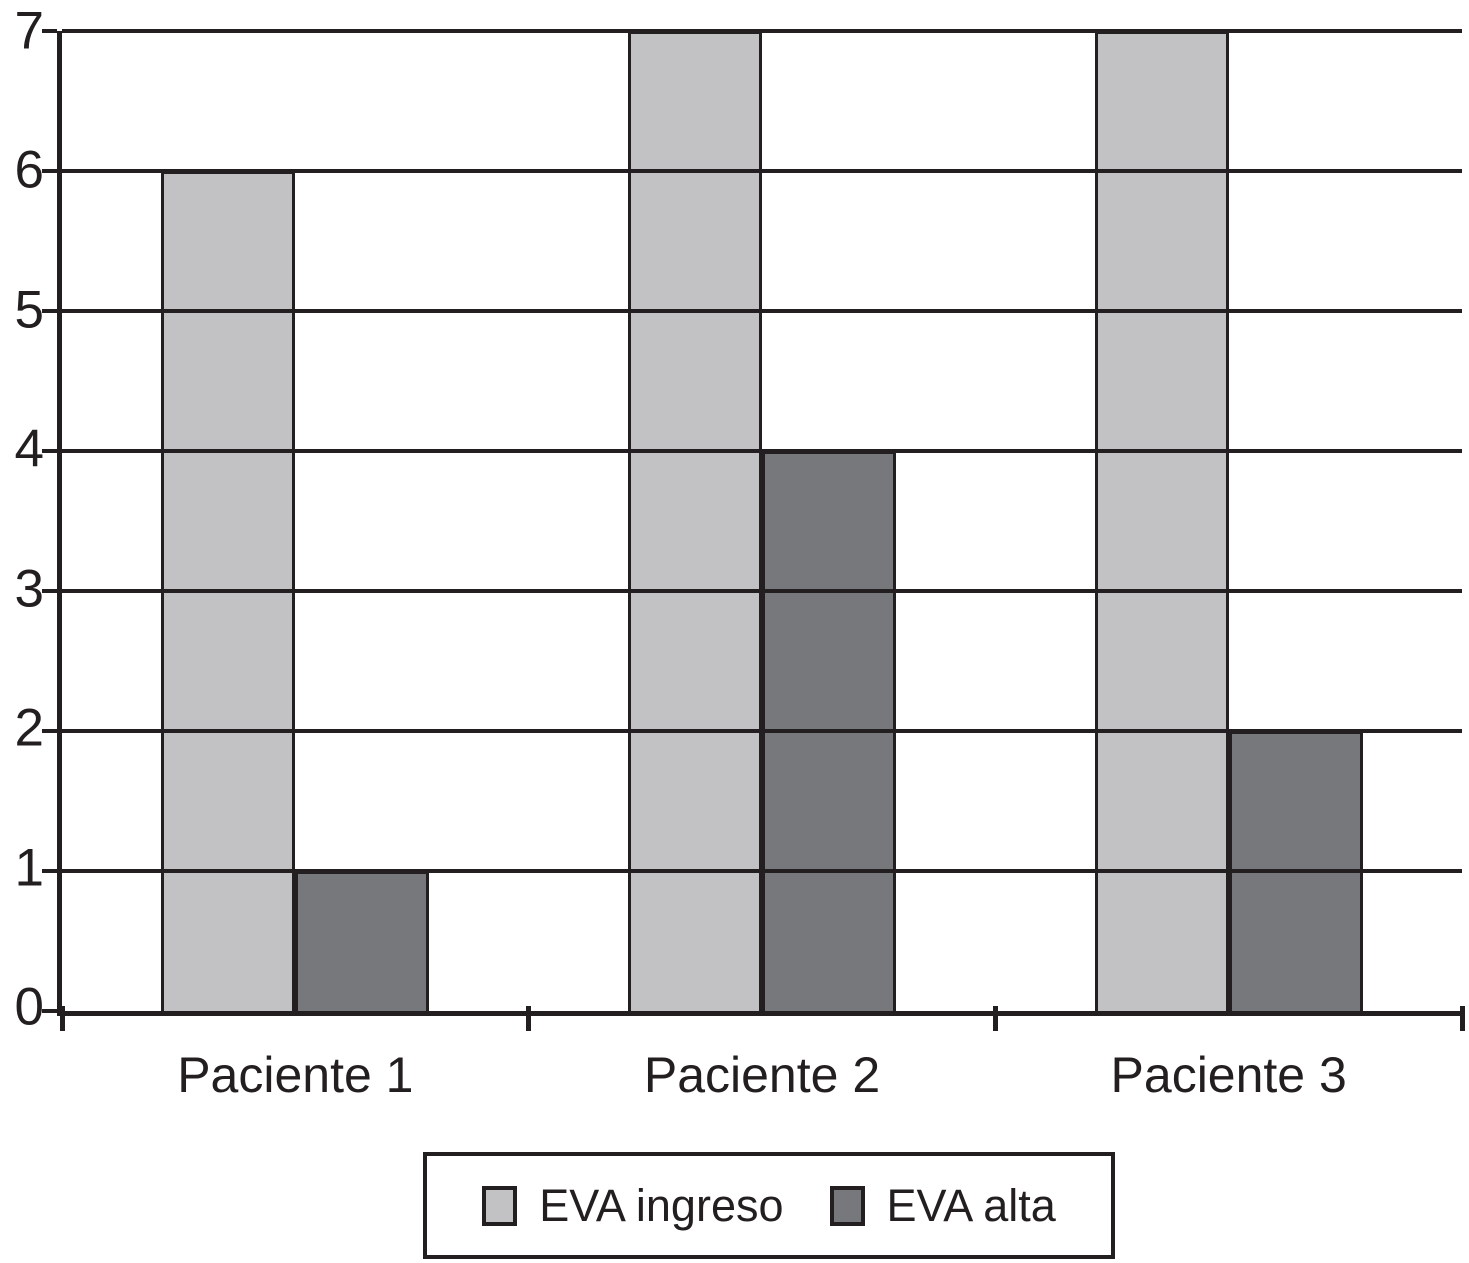 This screenshot has width=1469, height=1263. What do you see at coordinates (847, 1205) in the screenshot?
I see `legend-swatch-eva-alta-icon` at bounding box center [847, 1205].